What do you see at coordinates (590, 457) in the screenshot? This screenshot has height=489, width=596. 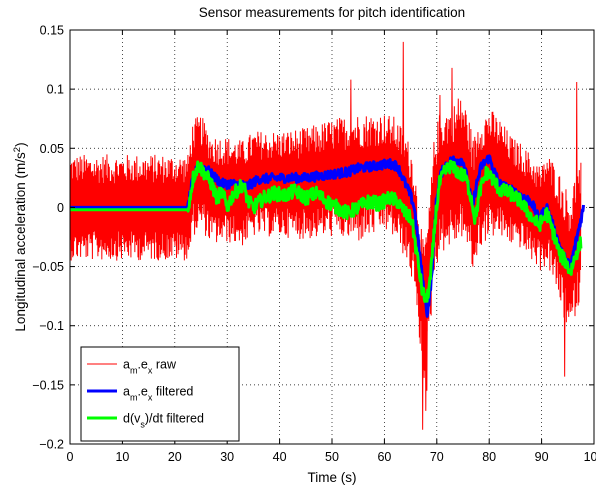 I see `x-tick-label: 100` at bounding box center [590, 457].